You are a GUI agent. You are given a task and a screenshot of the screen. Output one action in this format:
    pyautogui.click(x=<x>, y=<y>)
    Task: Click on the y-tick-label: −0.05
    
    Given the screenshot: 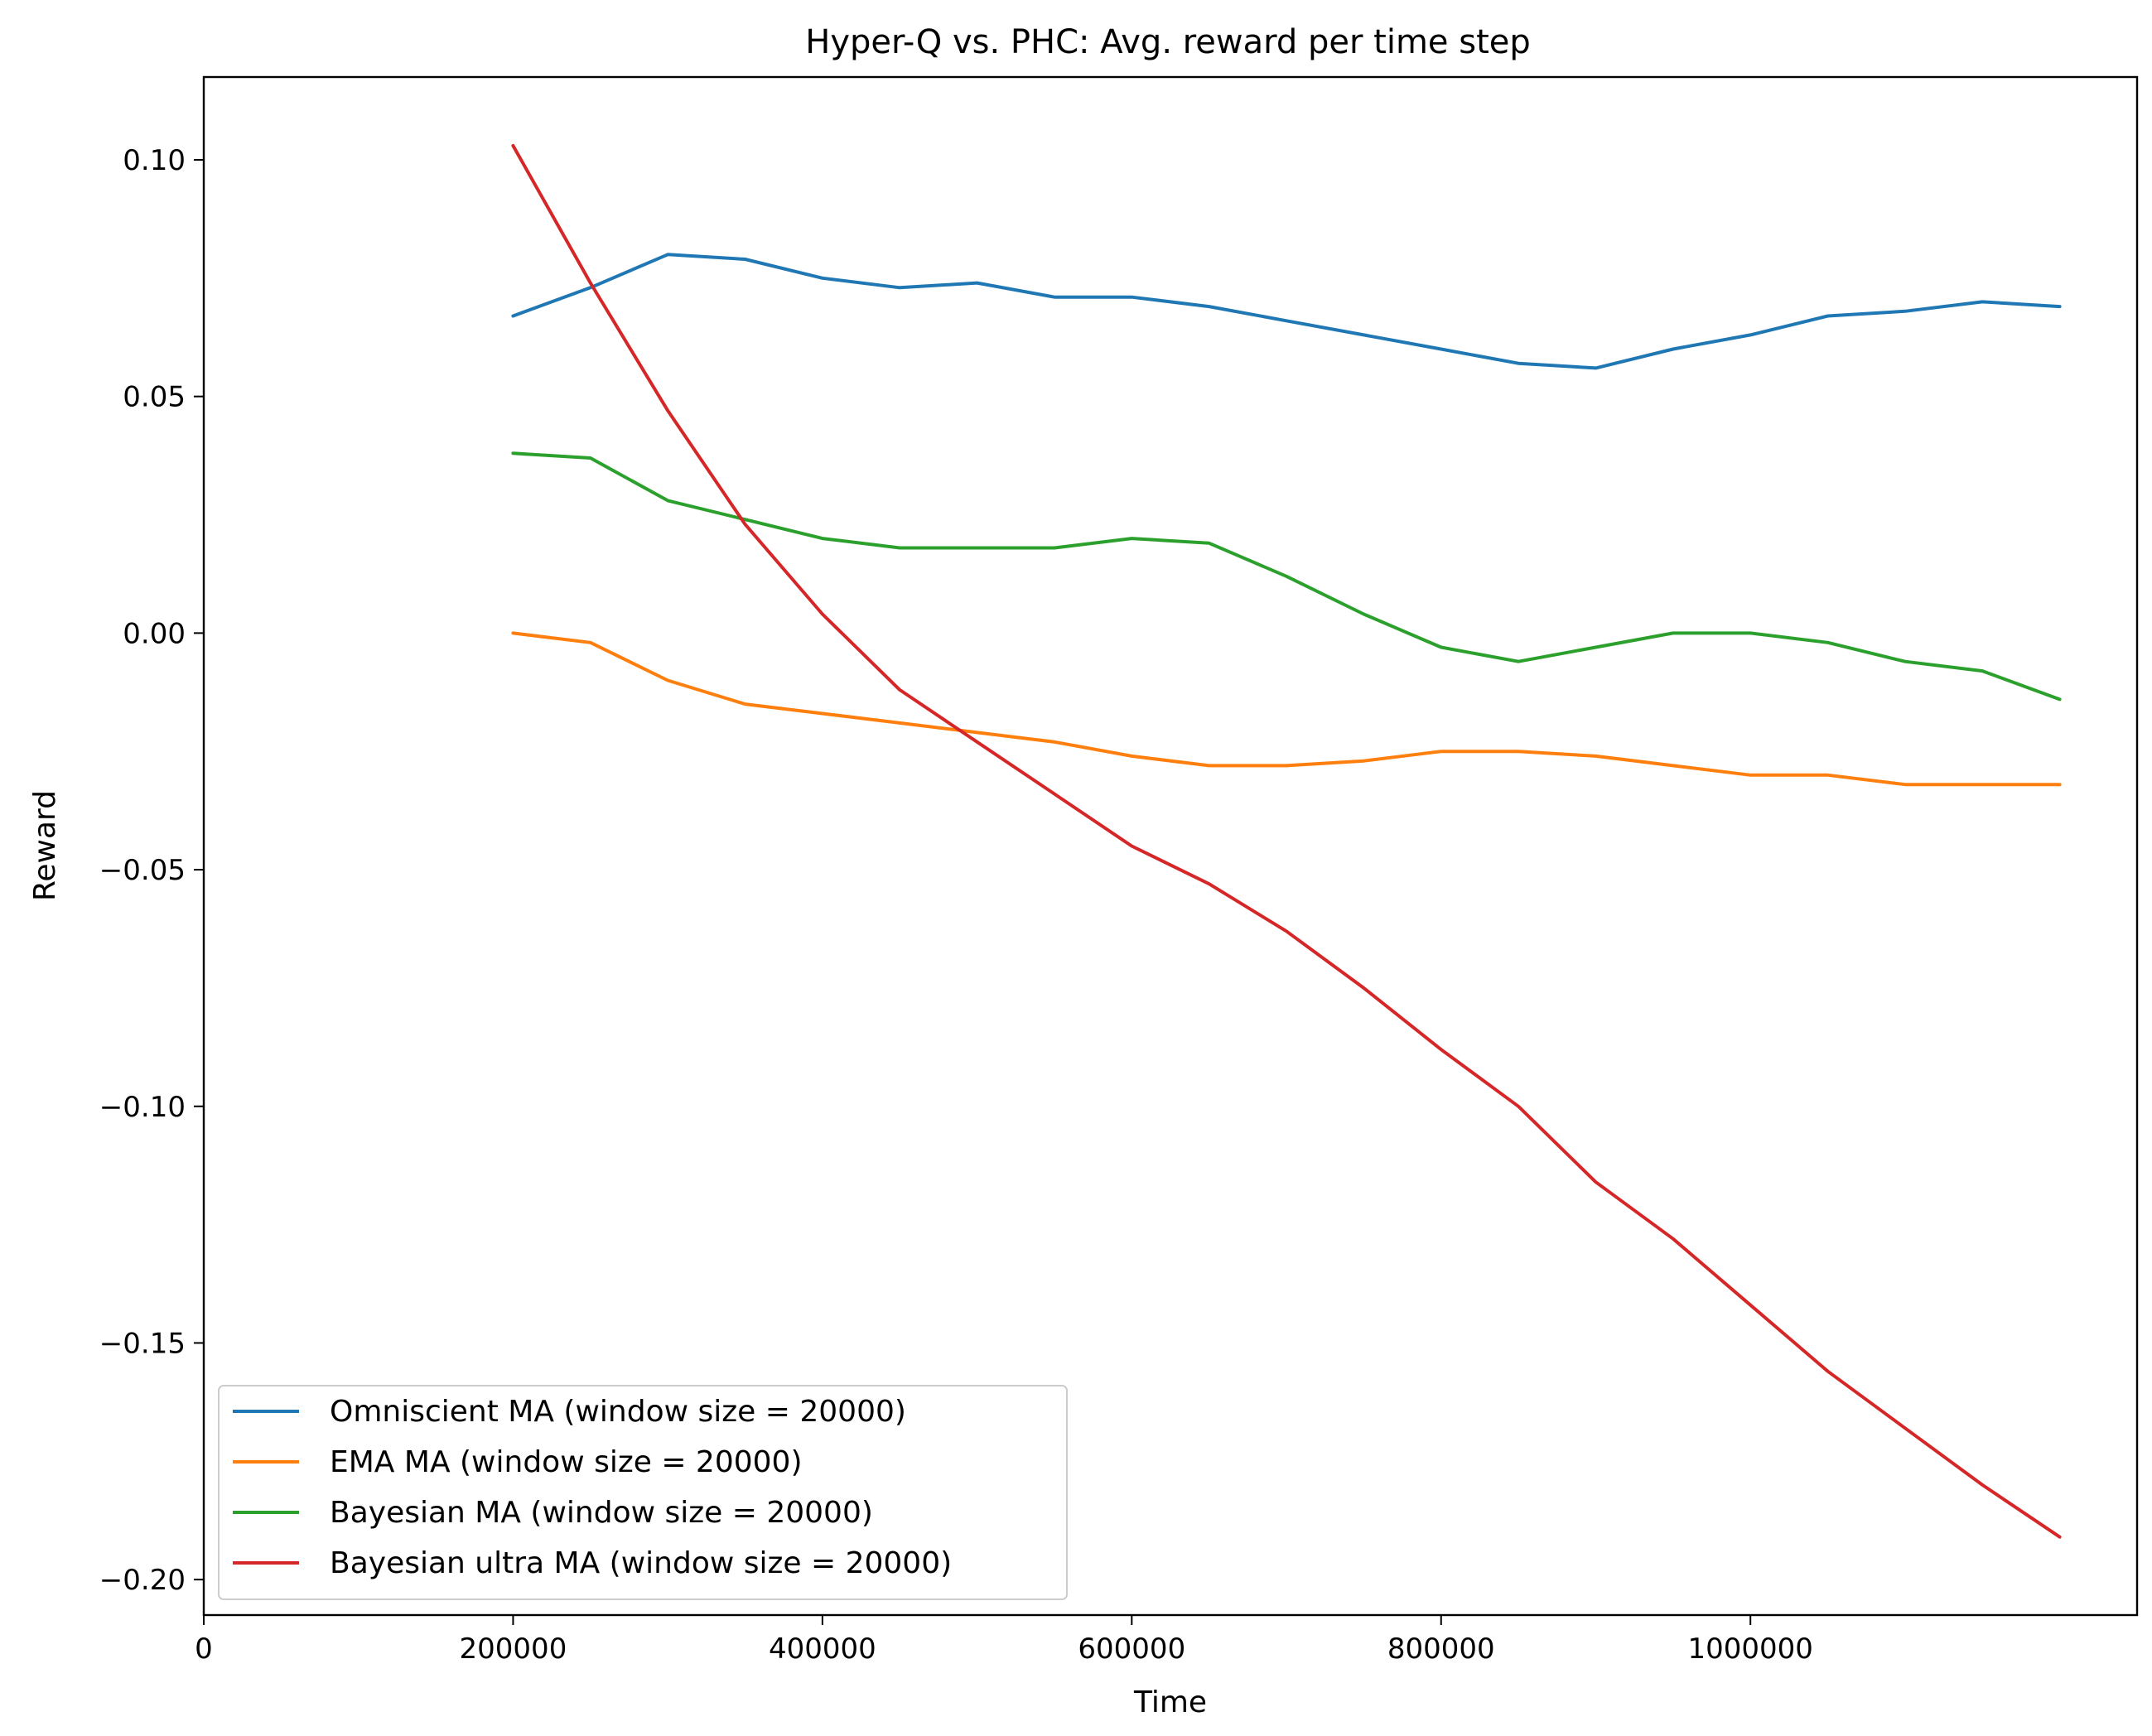 What is the action you would take?
    pyautogui.click(x=142, y=871)
    